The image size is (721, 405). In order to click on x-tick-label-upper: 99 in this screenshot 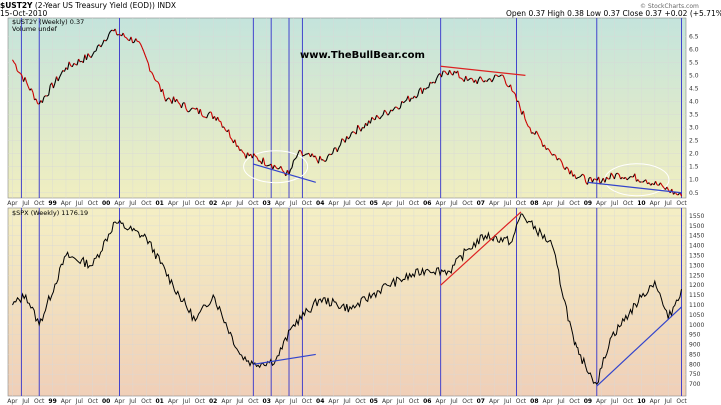, I will do `click(52, 203)`.